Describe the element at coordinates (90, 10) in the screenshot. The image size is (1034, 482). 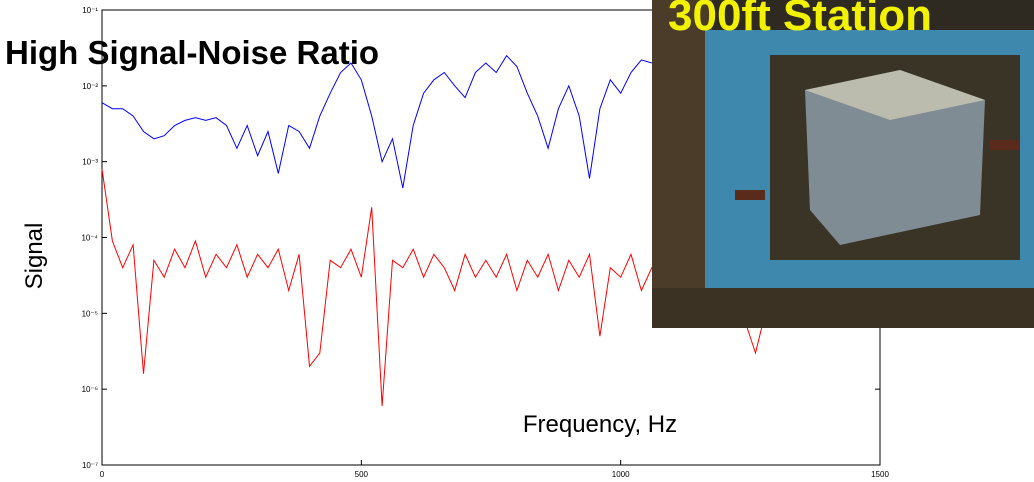
I see `y-tick-label: 10⁻¹` at that location.